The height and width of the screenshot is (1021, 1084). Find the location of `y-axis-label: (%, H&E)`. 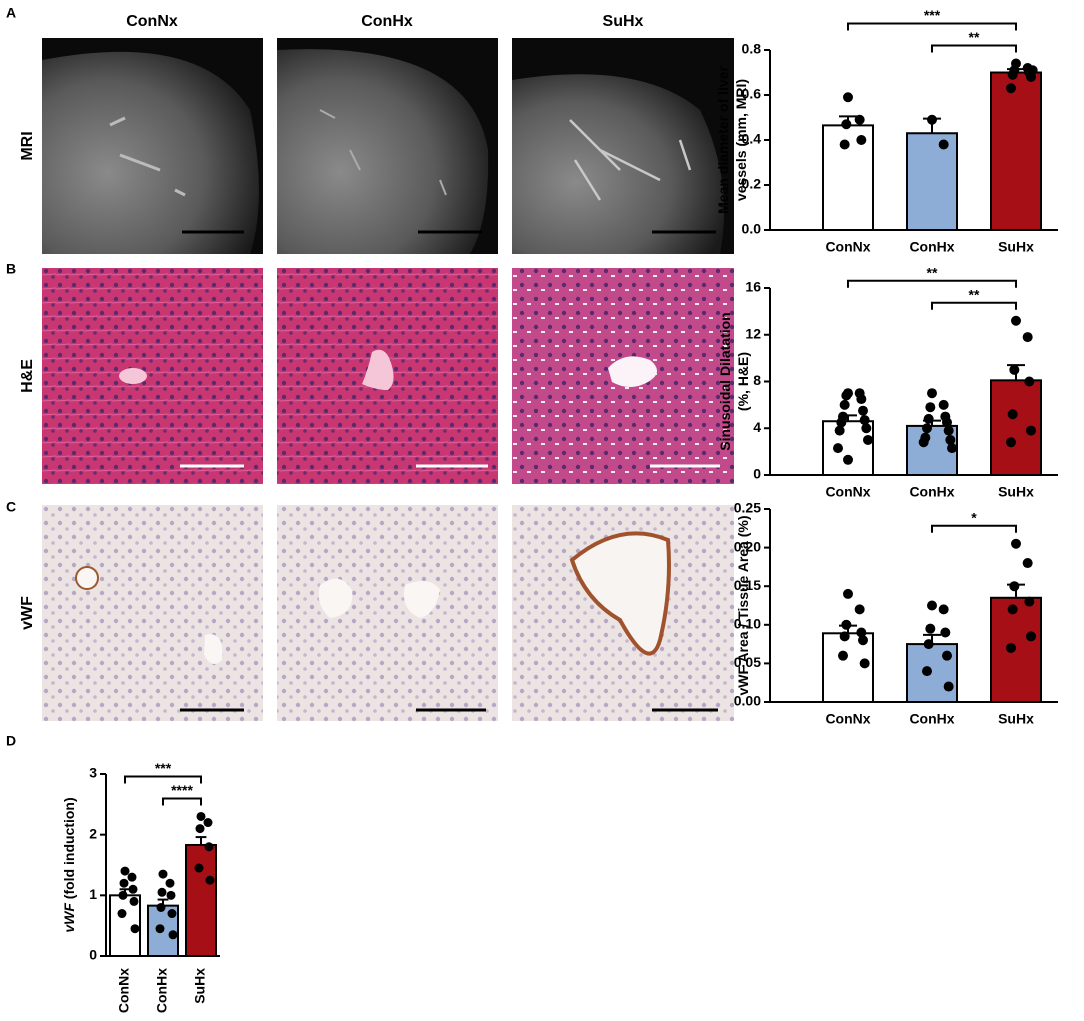

y-axis-label: (%, H&E) is located at coordinates (743, 381).